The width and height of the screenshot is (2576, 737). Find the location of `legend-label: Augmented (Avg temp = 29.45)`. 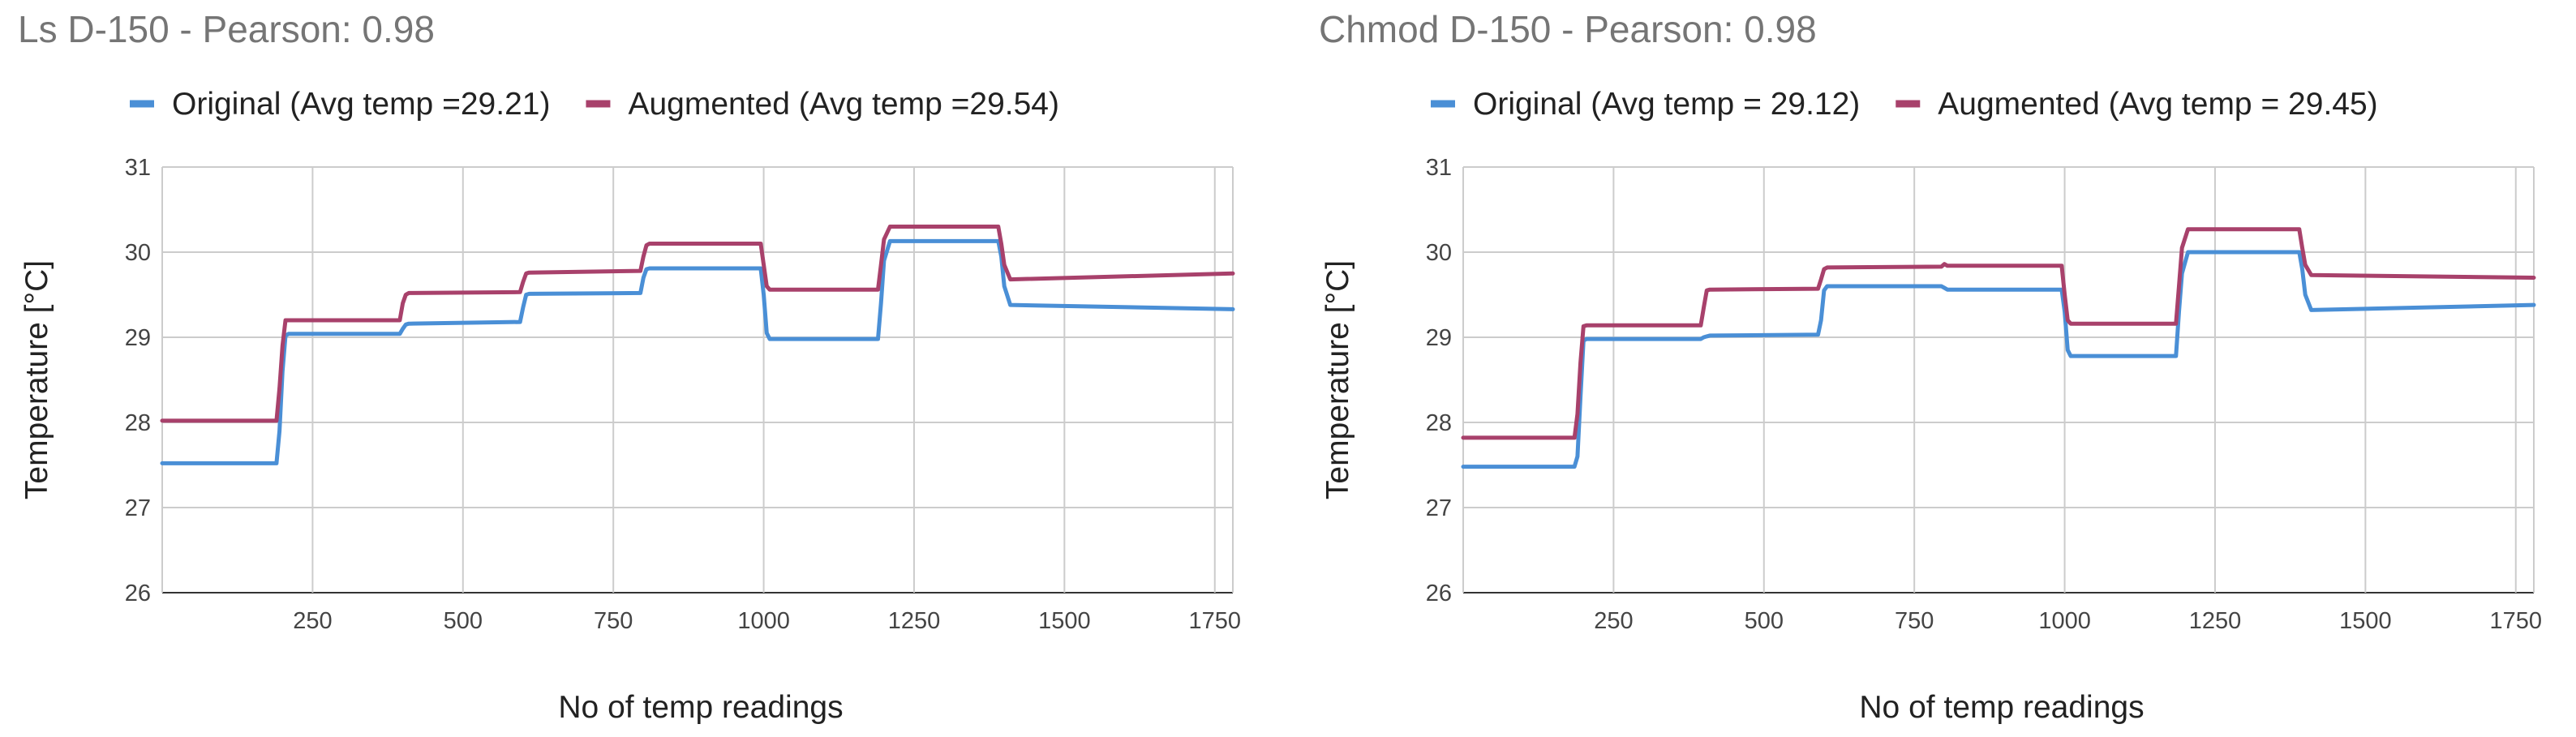

legend-label: Augmented (Avg temp = 29.45) is located at coordinates (2157, 105).